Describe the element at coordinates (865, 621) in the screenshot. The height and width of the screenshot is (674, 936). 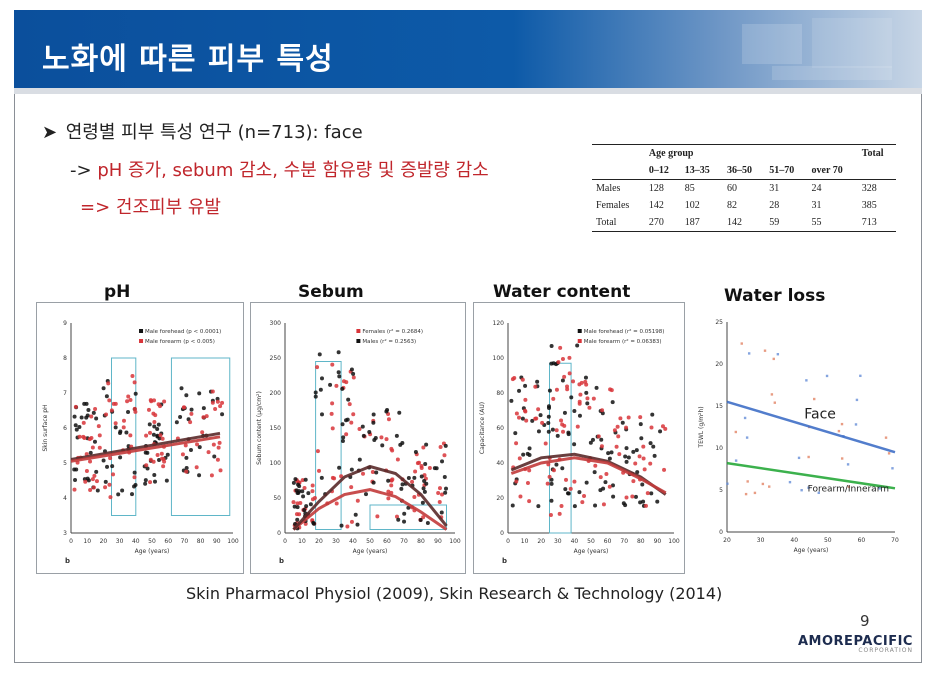
I see `page-number: 9` at that location.